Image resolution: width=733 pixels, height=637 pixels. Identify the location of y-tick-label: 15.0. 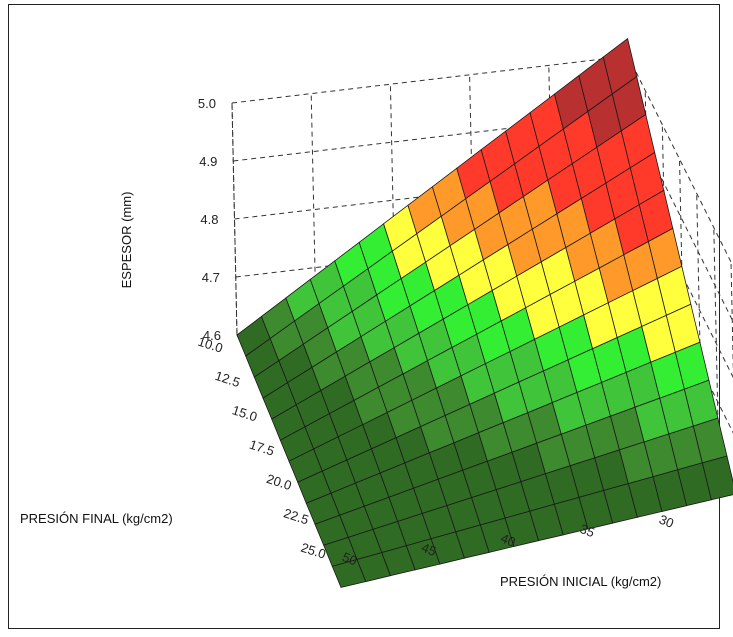
(244, 413).